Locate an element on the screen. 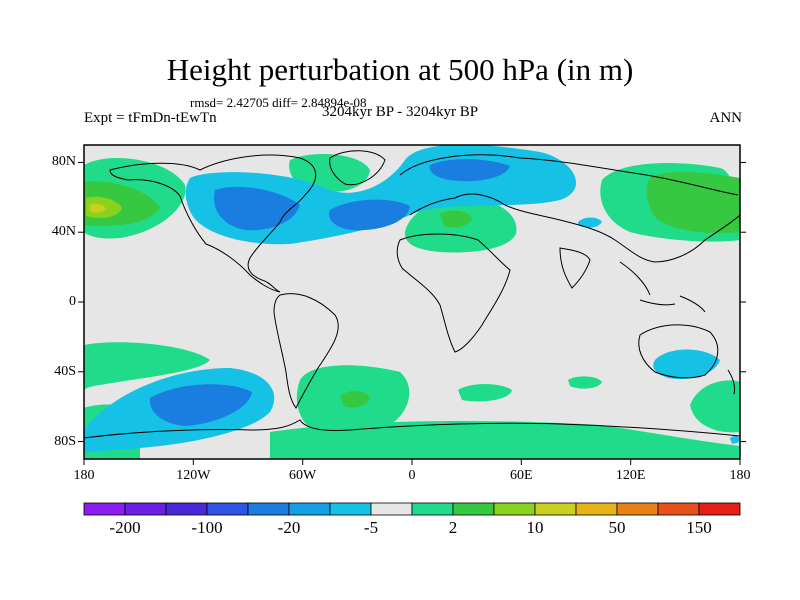 This screenshot has width=800, height=600. coast-eurasia is located at coordinates (569, 208).